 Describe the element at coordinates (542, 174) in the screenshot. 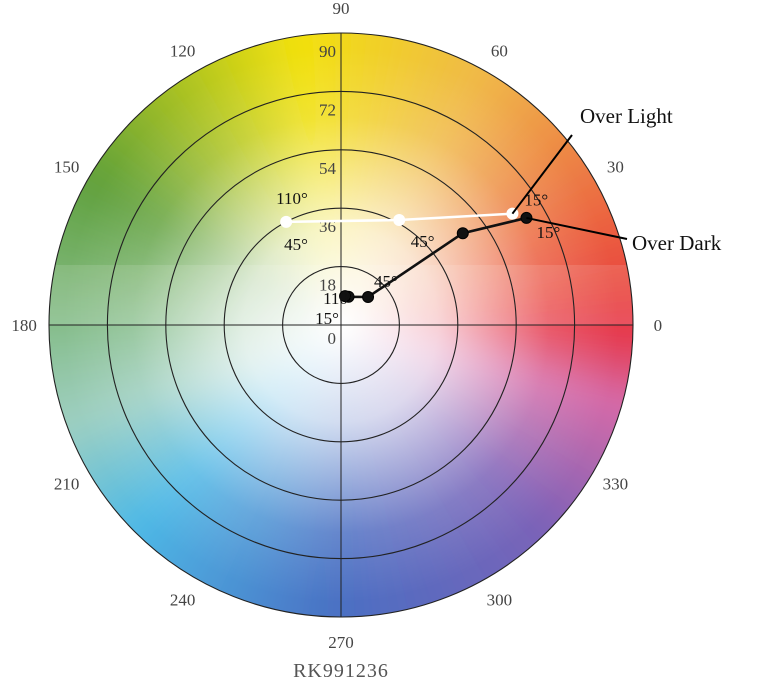

I see `callout-line-over-light` at that location.